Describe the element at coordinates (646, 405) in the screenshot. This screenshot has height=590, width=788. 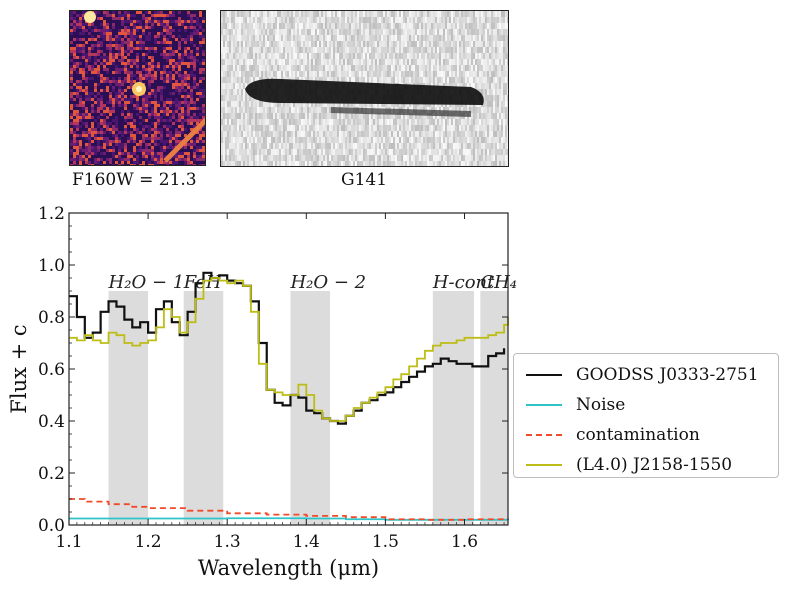
I see `legend-entry: Noise` at that location.